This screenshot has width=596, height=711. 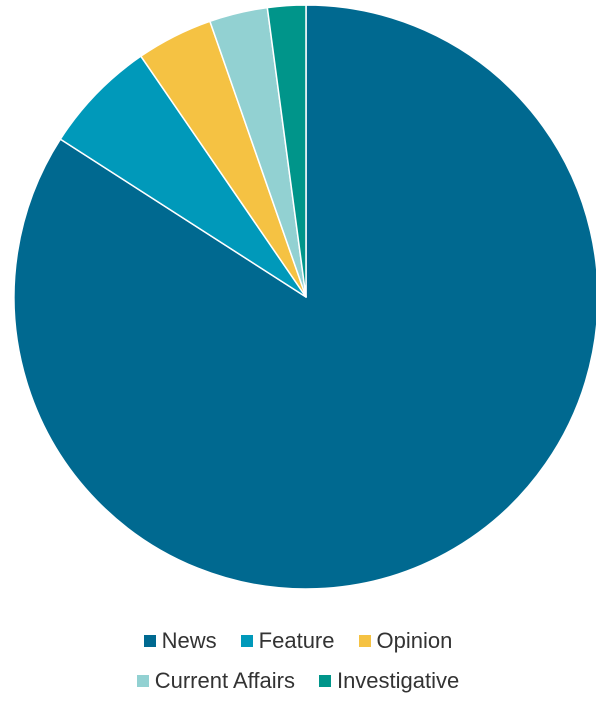 What do you see at coordinates (414, 640) in the screenshot?
I see `legend-label-opinion: Opinion` at bounding box center [414, 640].